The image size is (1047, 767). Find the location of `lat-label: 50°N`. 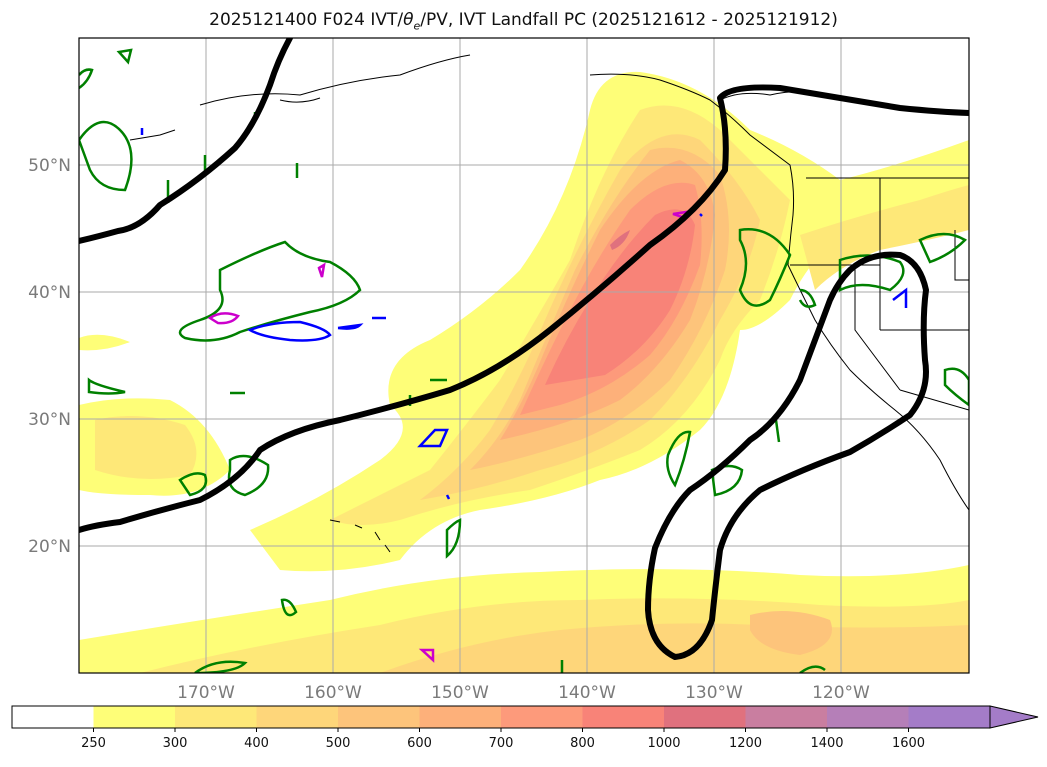

lat-label: 50°N is located at coordinates (49, 166).